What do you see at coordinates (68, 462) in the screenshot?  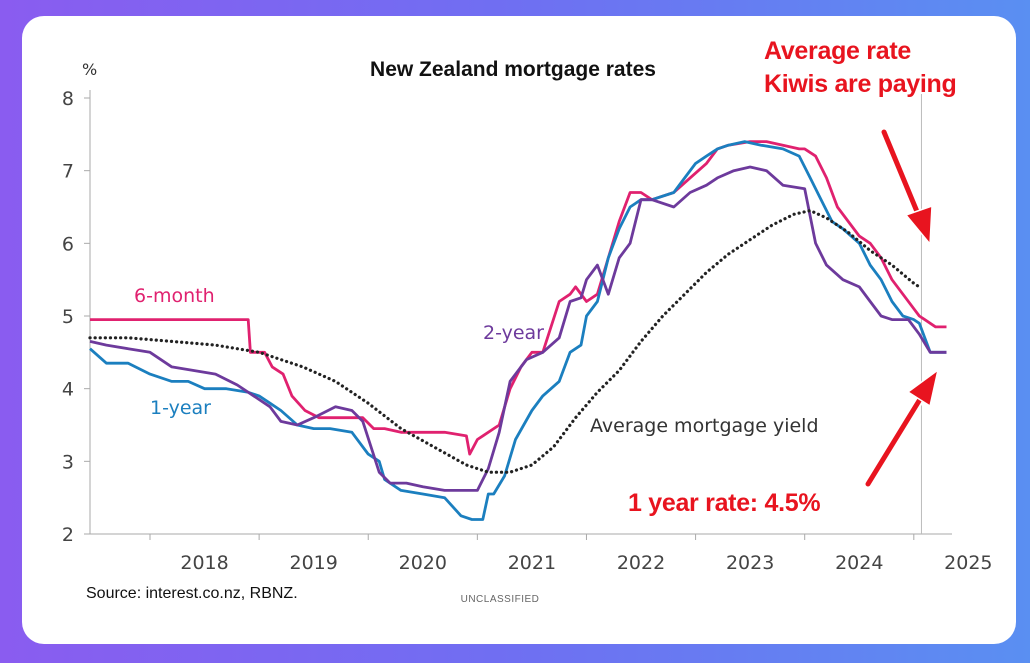 I see `y-tick-label: 3` at bounding box center [68, 462].